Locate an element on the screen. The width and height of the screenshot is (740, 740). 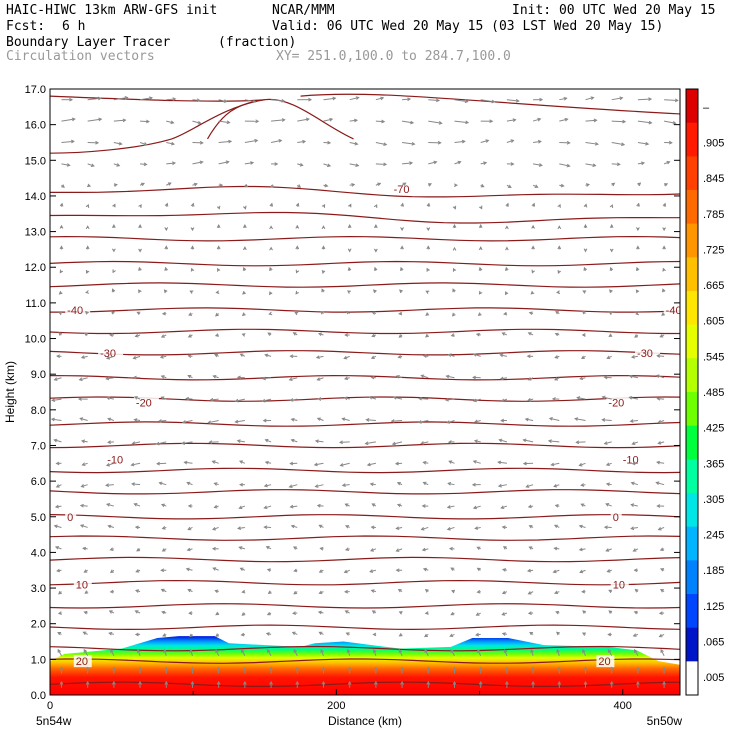
y-tick-label: 8.0 is located at coordinates (38, 411).